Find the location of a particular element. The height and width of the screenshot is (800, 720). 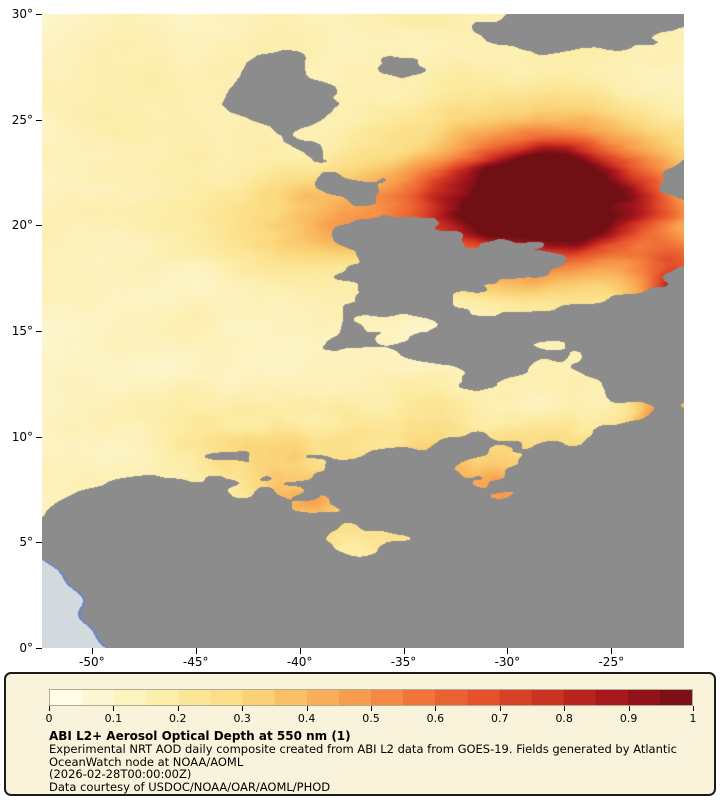

x-axis-label: -40° is located at coordinates (299, 662).